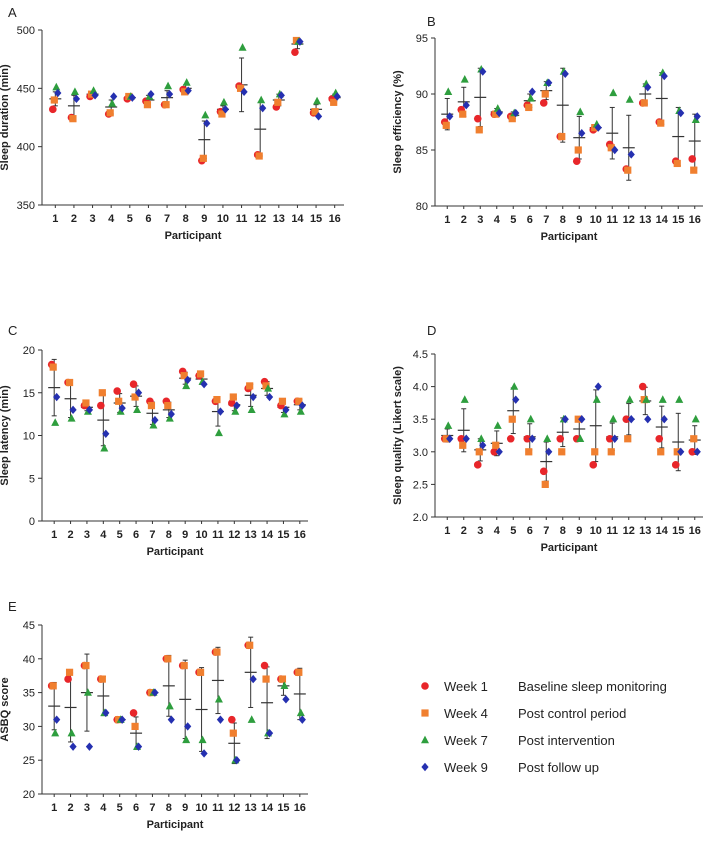 Image resolution: width=709 pixels, height=842 pixels. What do you see at coordinates (596, 531) in the screenshot?
I see `x-tick-label: 10` at bounding box center [596, 531].